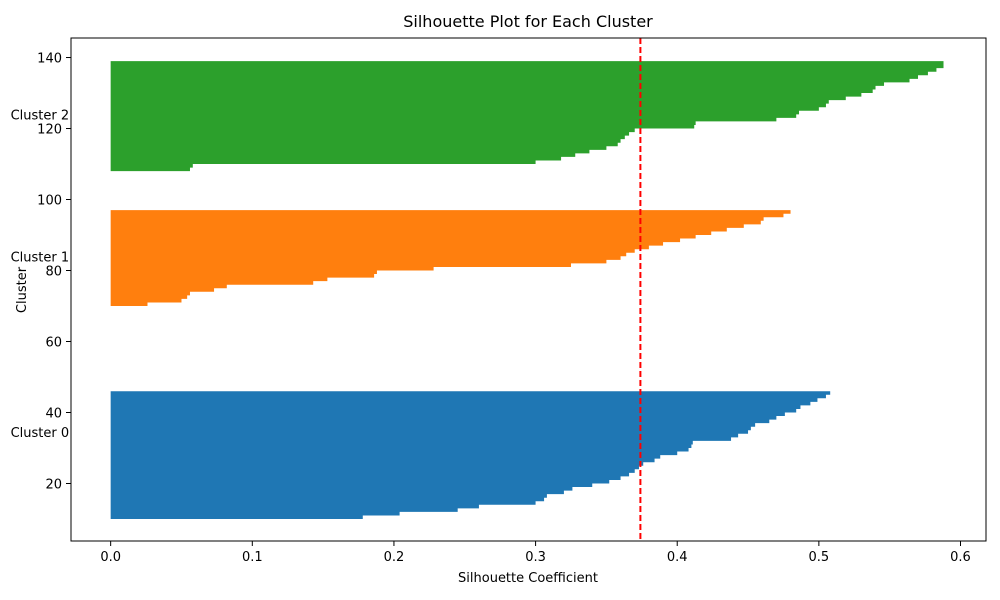 This screenshot has height=600, width=1000. What do you see at coordinates (53, 484) in the screenshot?
I see `y-tick-label: 20` at bounding box center [53, 484].